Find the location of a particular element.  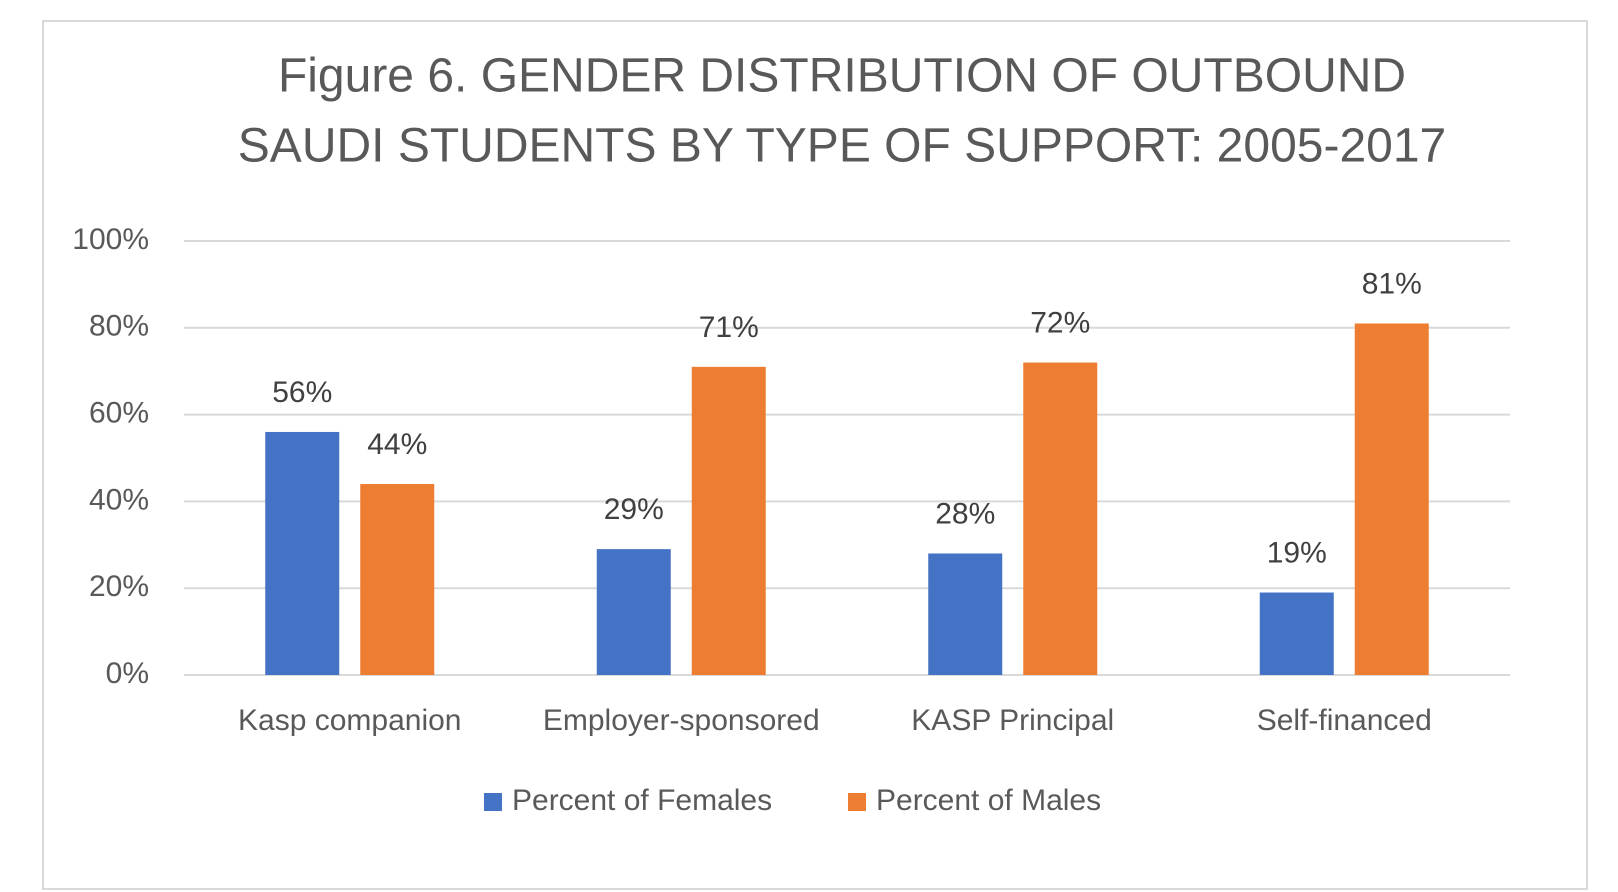

data-label: 19% is located at coordinates (1297, 552).